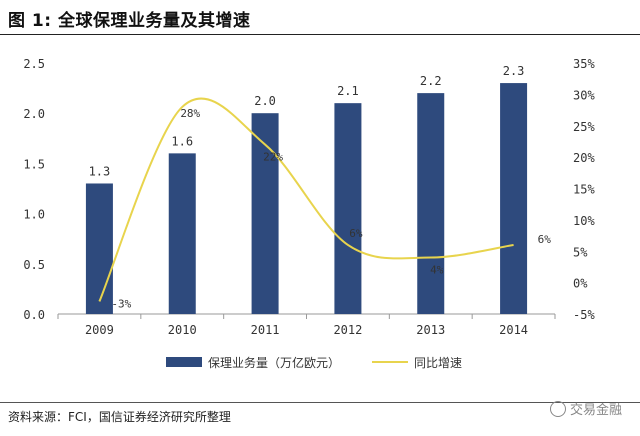 This screenshot has width=640, height=436. I want to click on bar-data-label: 2.0, so click(265, 101).